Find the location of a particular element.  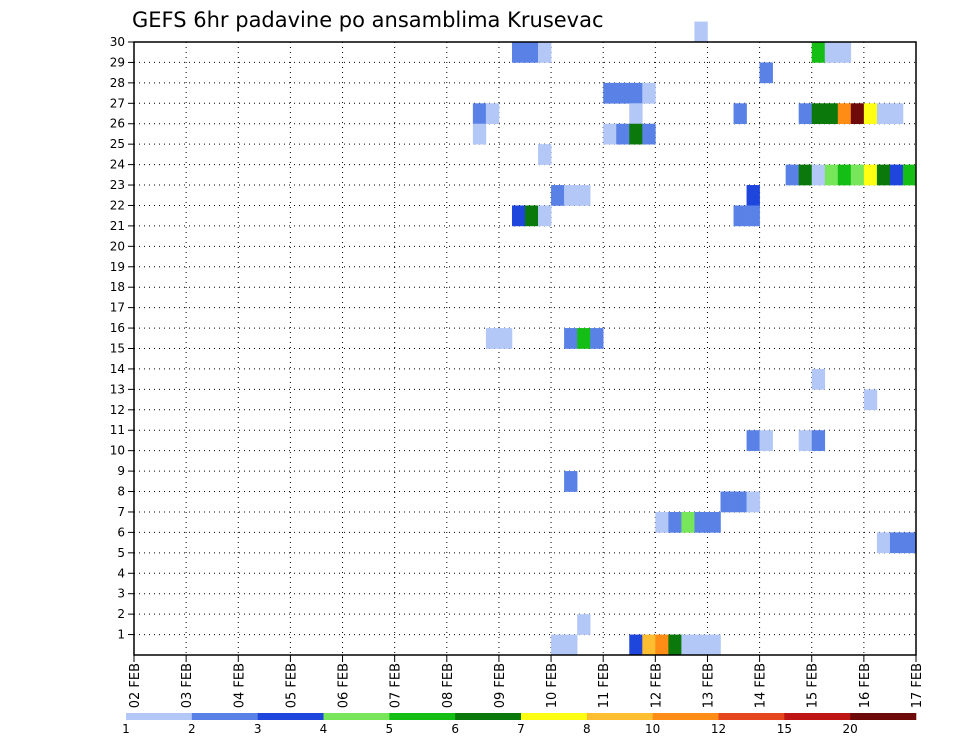

x-tick-label: 15 FEB is located at coordinates (813, 685).